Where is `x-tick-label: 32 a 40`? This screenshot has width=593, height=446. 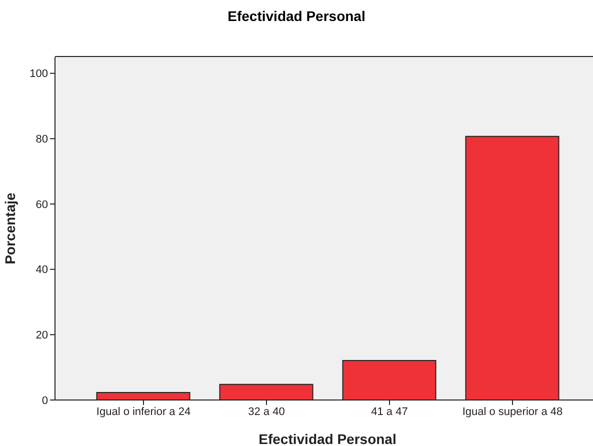 x-tick-label: 32 a 40 is located at coordinates (266, 412).